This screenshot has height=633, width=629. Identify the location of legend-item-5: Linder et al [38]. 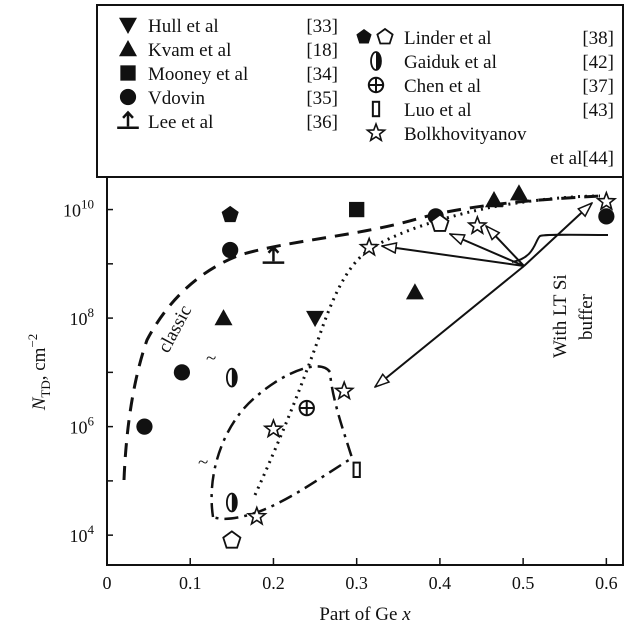
(485, 38).